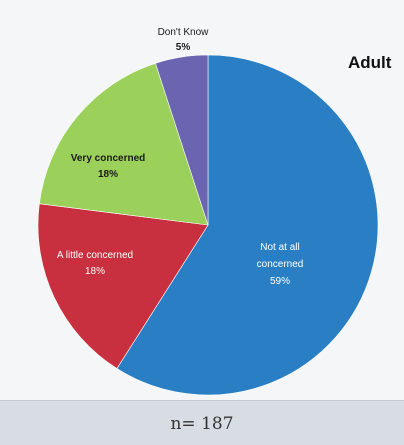 Image resolution: width=404 pixels, height=445 pixels. Describe the element at coordinates (182, 140) in the screenshot. I see `slice-dont-know` at that location.